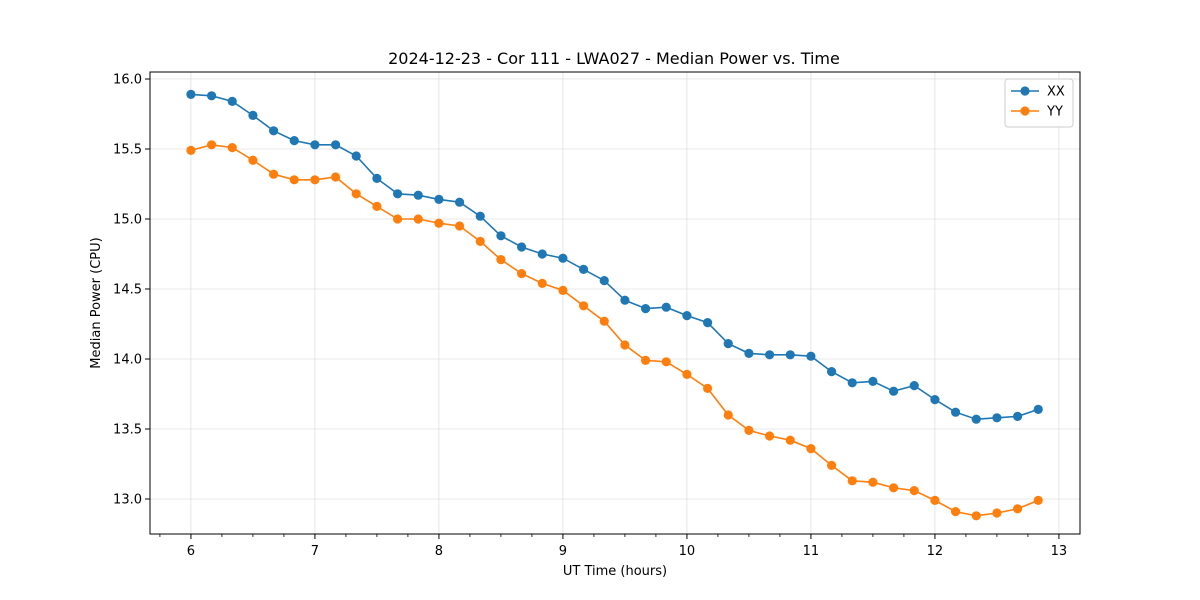 Image resolution: width=1200 pixels, height=600 pixels. Describe the element at coordinates (127, 500) in the screenshot. I see `y-tick-label: 13.0` at that location.